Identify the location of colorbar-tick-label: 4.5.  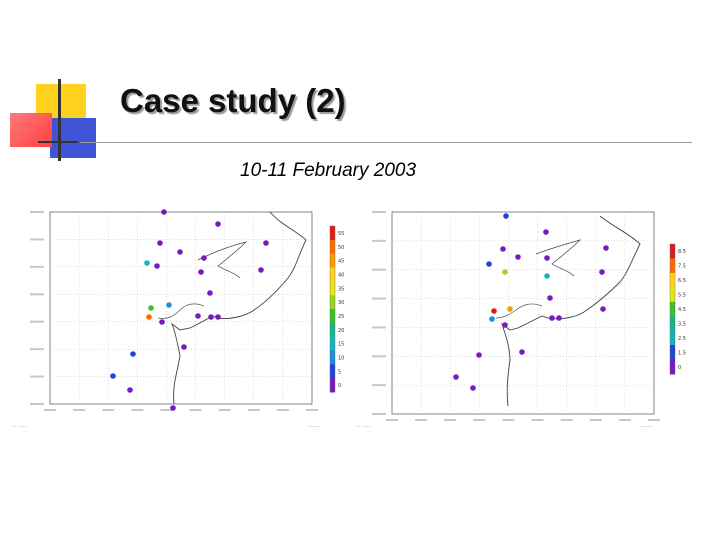
(682, 310).